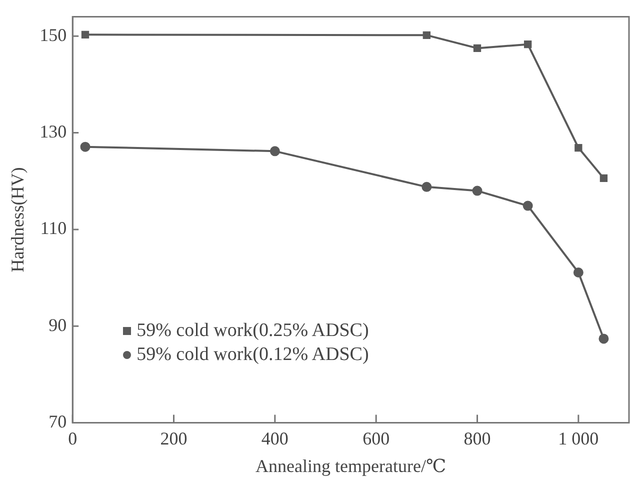 This screenshot has height=482, width=637. I want to click on x-tick-label: 200, so click(174, 438).